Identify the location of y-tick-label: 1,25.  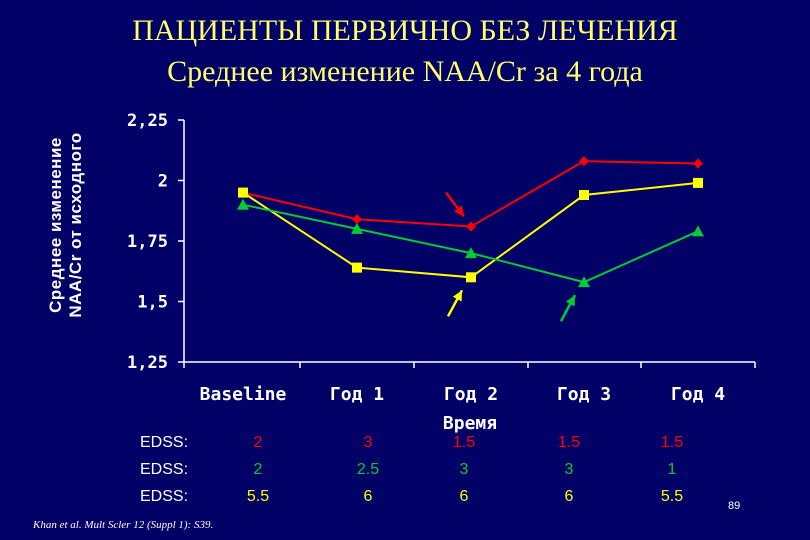
(147, 363).